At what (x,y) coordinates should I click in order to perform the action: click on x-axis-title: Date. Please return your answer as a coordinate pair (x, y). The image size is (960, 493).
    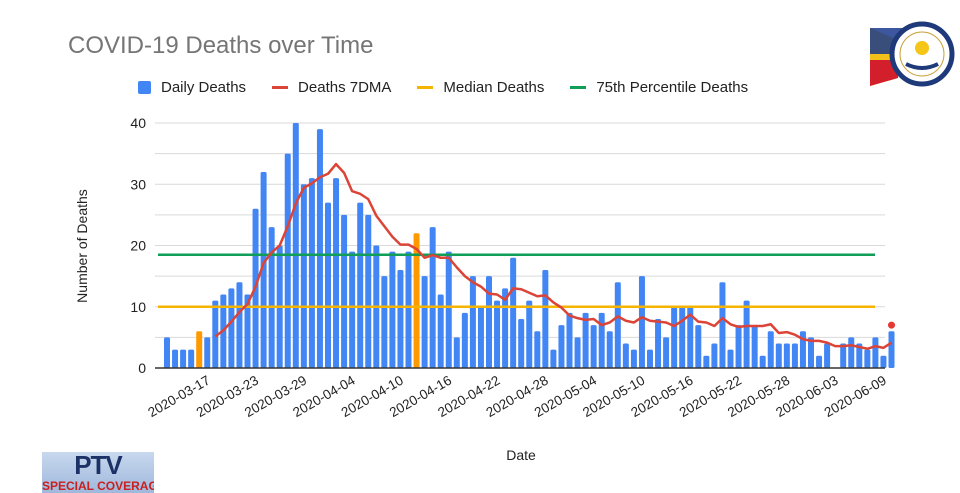
    Looking at the image, I should click on (521, 455).